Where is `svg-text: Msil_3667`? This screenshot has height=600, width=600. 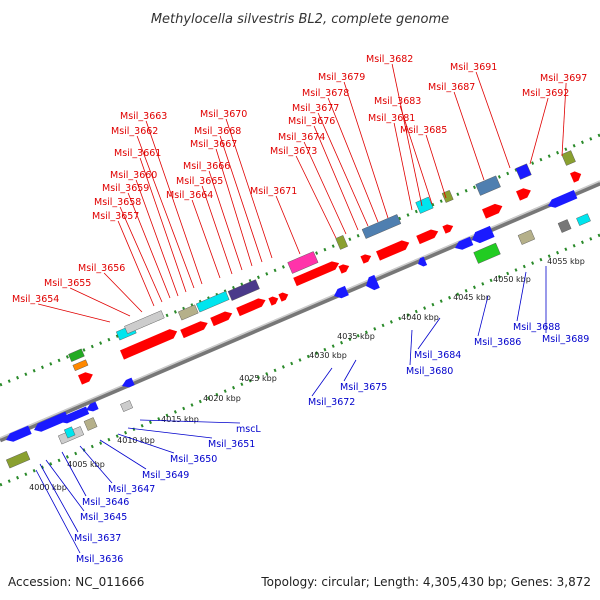
svg-text: Msil_3667 is located at coordinates (213, 144).